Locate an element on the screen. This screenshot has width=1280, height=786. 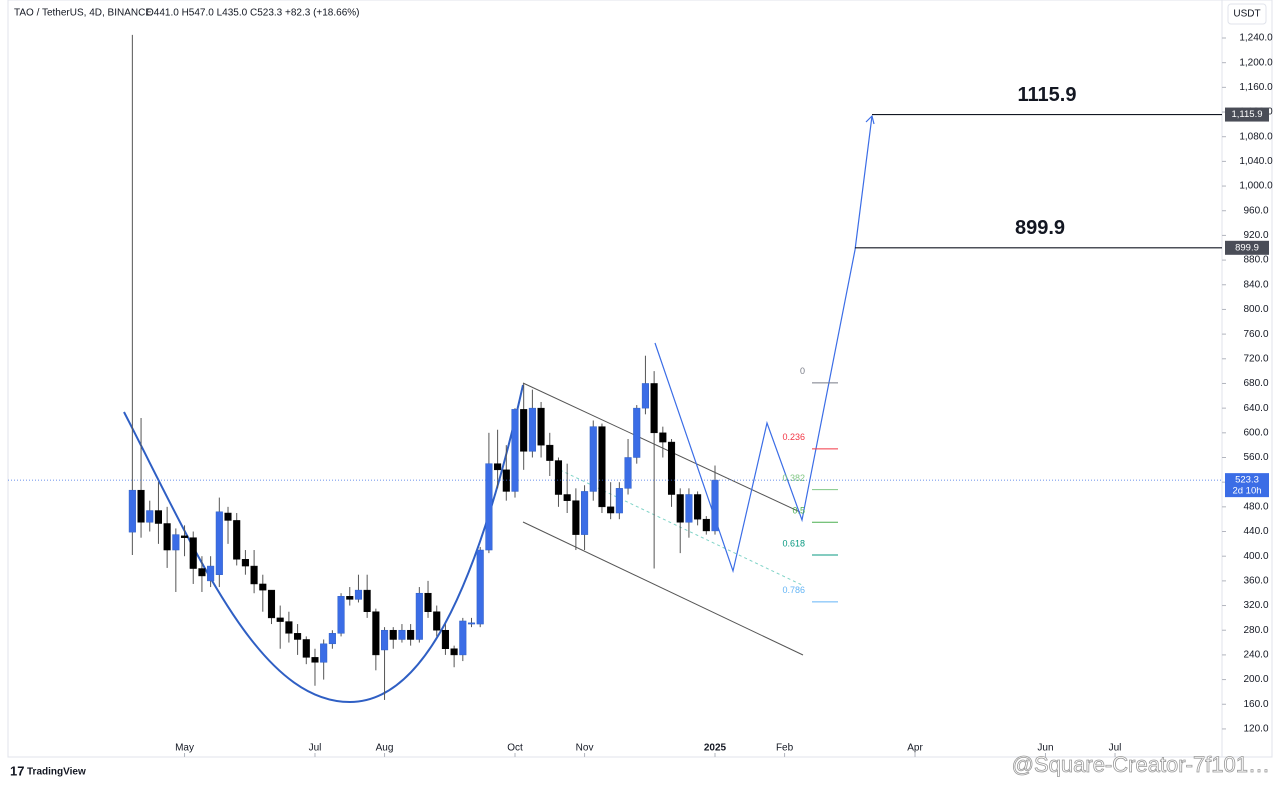
last-price-badge is located at coordinates (1247, 485).